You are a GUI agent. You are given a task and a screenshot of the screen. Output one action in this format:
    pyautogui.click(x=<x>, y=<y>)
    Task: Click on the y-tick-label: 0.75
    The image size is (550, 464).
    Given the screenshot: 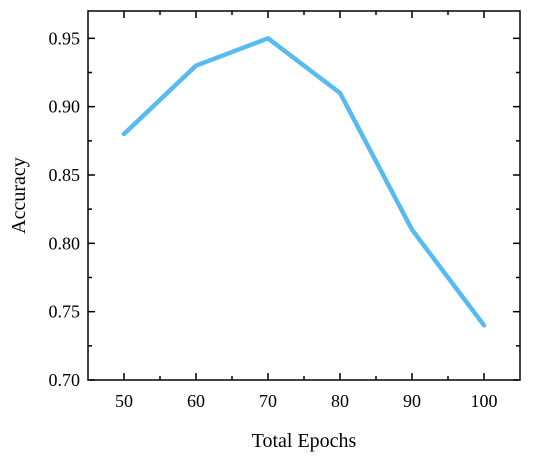 What is the action you would take?
    pyautogui.click(x=65, y=312)
    